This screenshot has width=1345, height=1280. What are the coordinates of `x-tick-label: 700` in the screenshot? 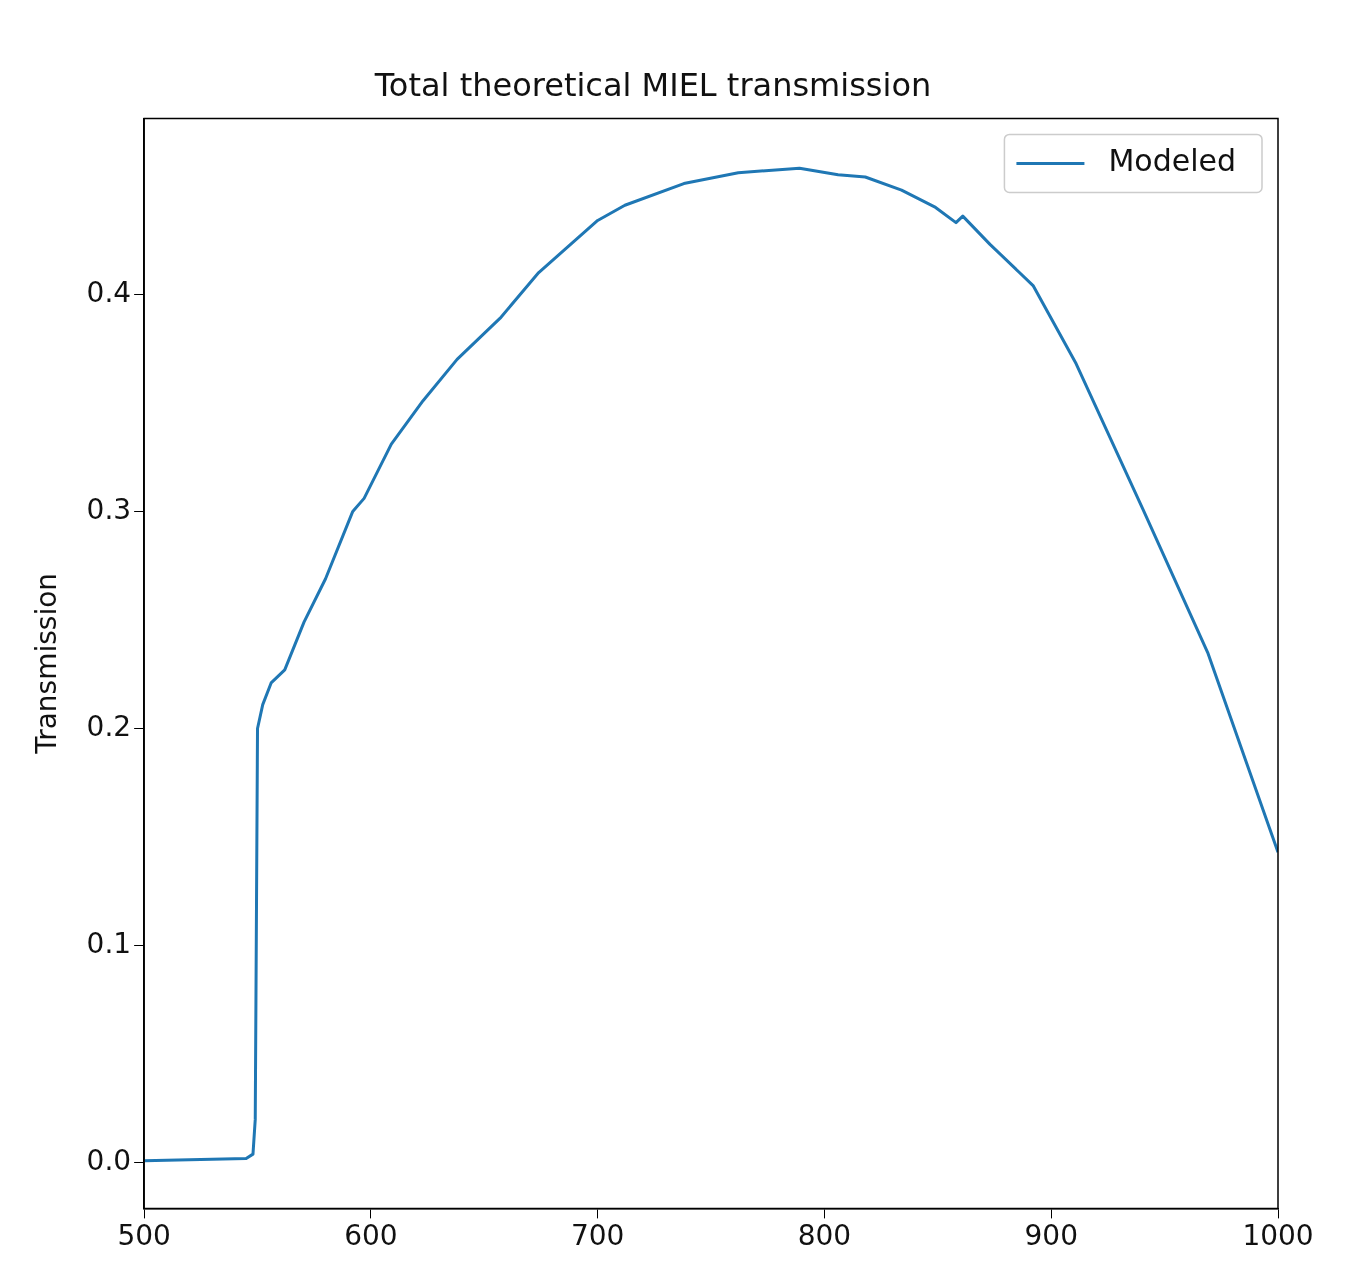 It's located at (597, 1236).